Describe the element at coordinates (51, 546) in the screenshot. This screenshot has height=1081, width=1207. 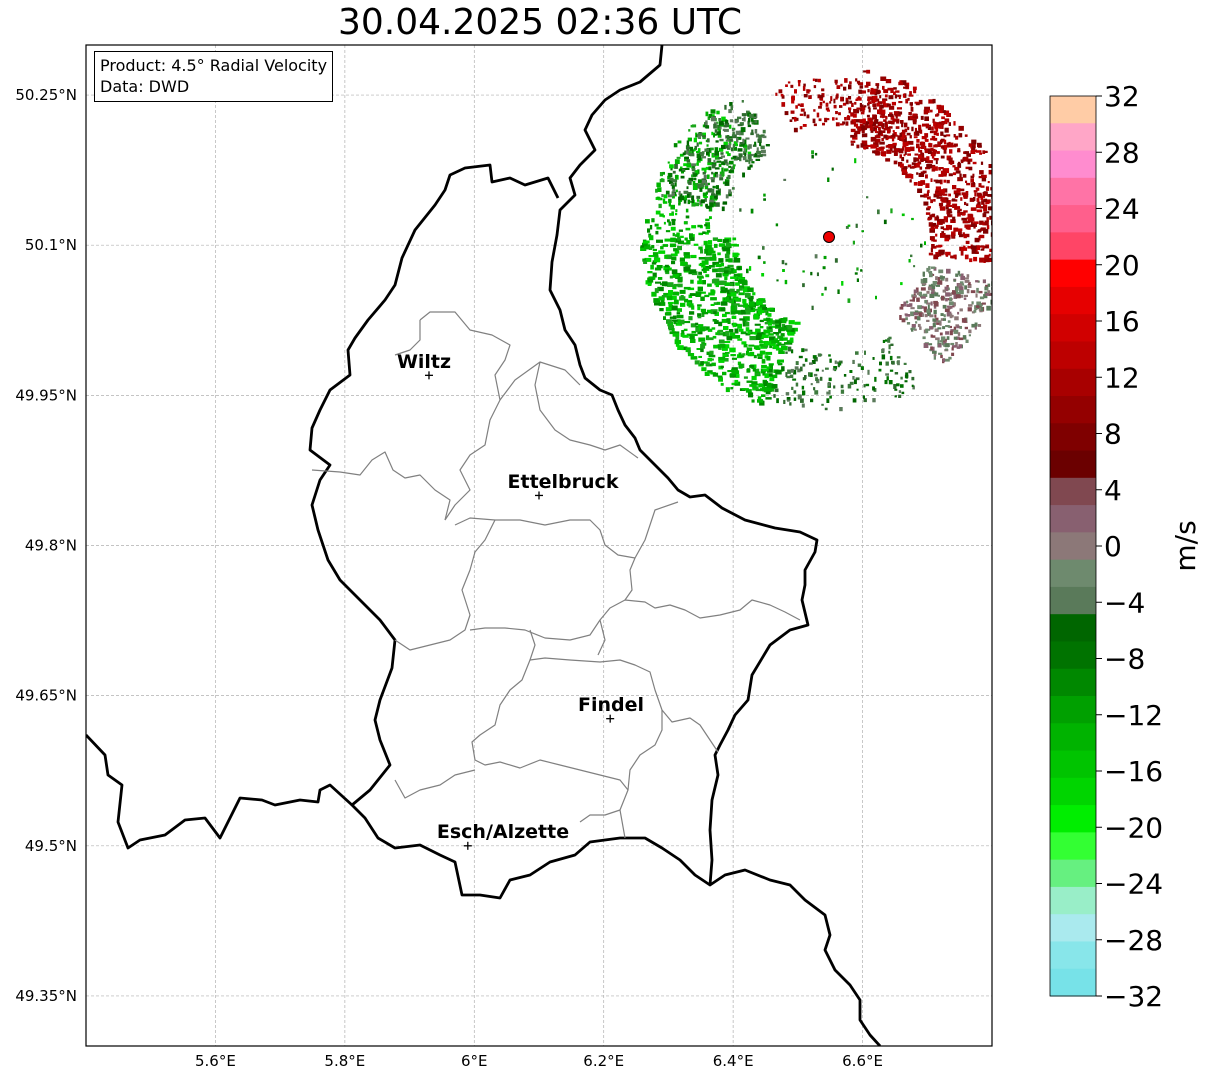
I see `latitude-tick-label: 49.8°N` at that location.